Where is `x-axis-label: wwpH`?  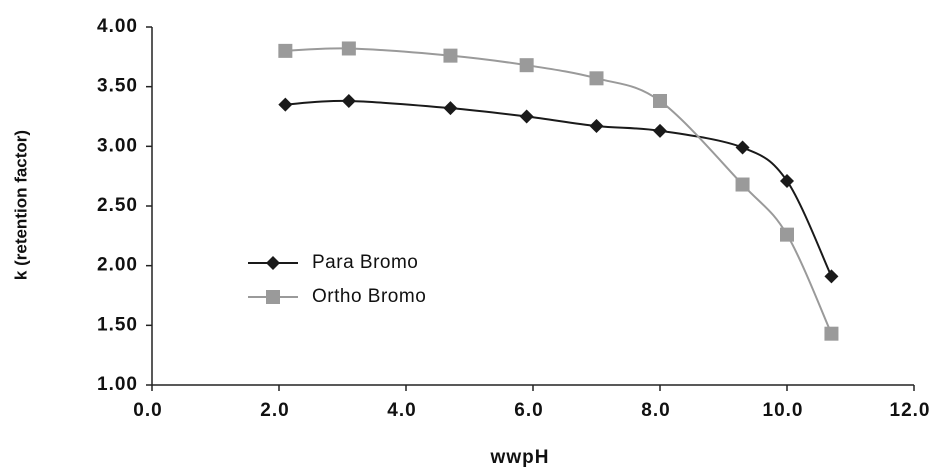
x-axis-label: wwpH is located at coordinates (520, 457).